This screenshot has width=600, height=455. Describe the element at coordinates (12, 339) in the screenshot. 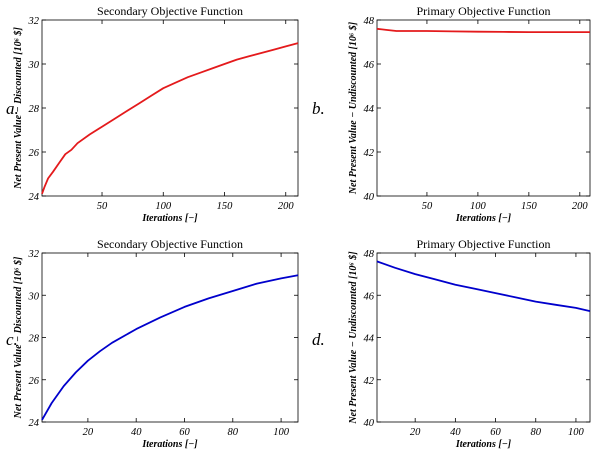

I see `panel-letter: c.` at that location.